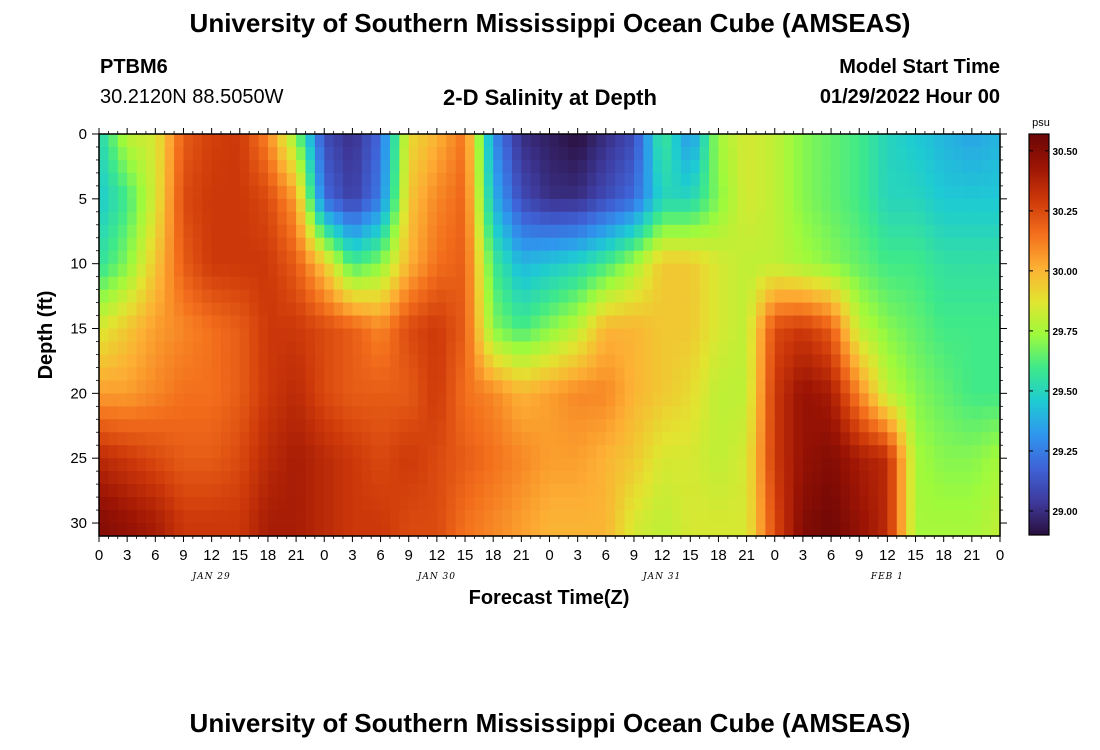 The width and height of the screenshot is (1100, 750). What do you see at coordinates (662, 555) in the screenshot?
I see `x-tick-label: 12` at bounding box center [662, 555].